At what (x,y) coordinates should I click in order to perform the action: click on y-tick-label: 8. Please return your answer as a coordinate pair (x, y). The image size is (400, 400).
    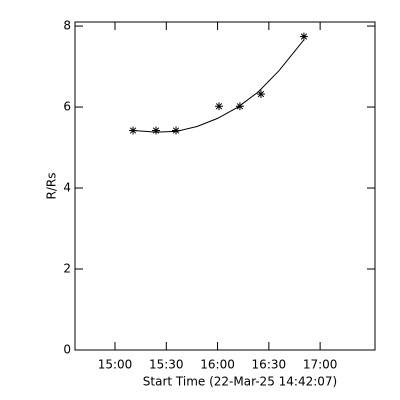
    Looking at the image, I should click on (67, 26).